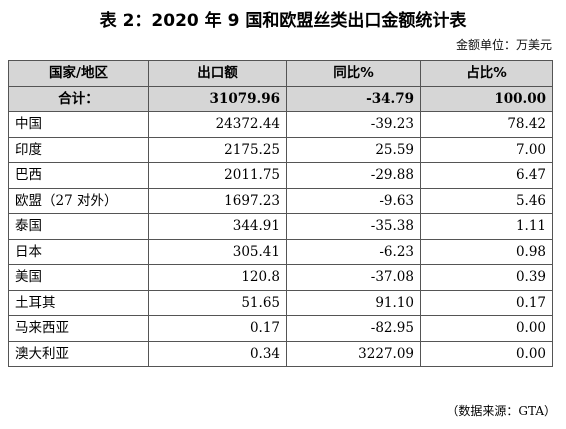  What do you see at coordinates (353, 302) in the screenshot?
I see `yoy-cell: 91.10` at bounding box center [353, 302].